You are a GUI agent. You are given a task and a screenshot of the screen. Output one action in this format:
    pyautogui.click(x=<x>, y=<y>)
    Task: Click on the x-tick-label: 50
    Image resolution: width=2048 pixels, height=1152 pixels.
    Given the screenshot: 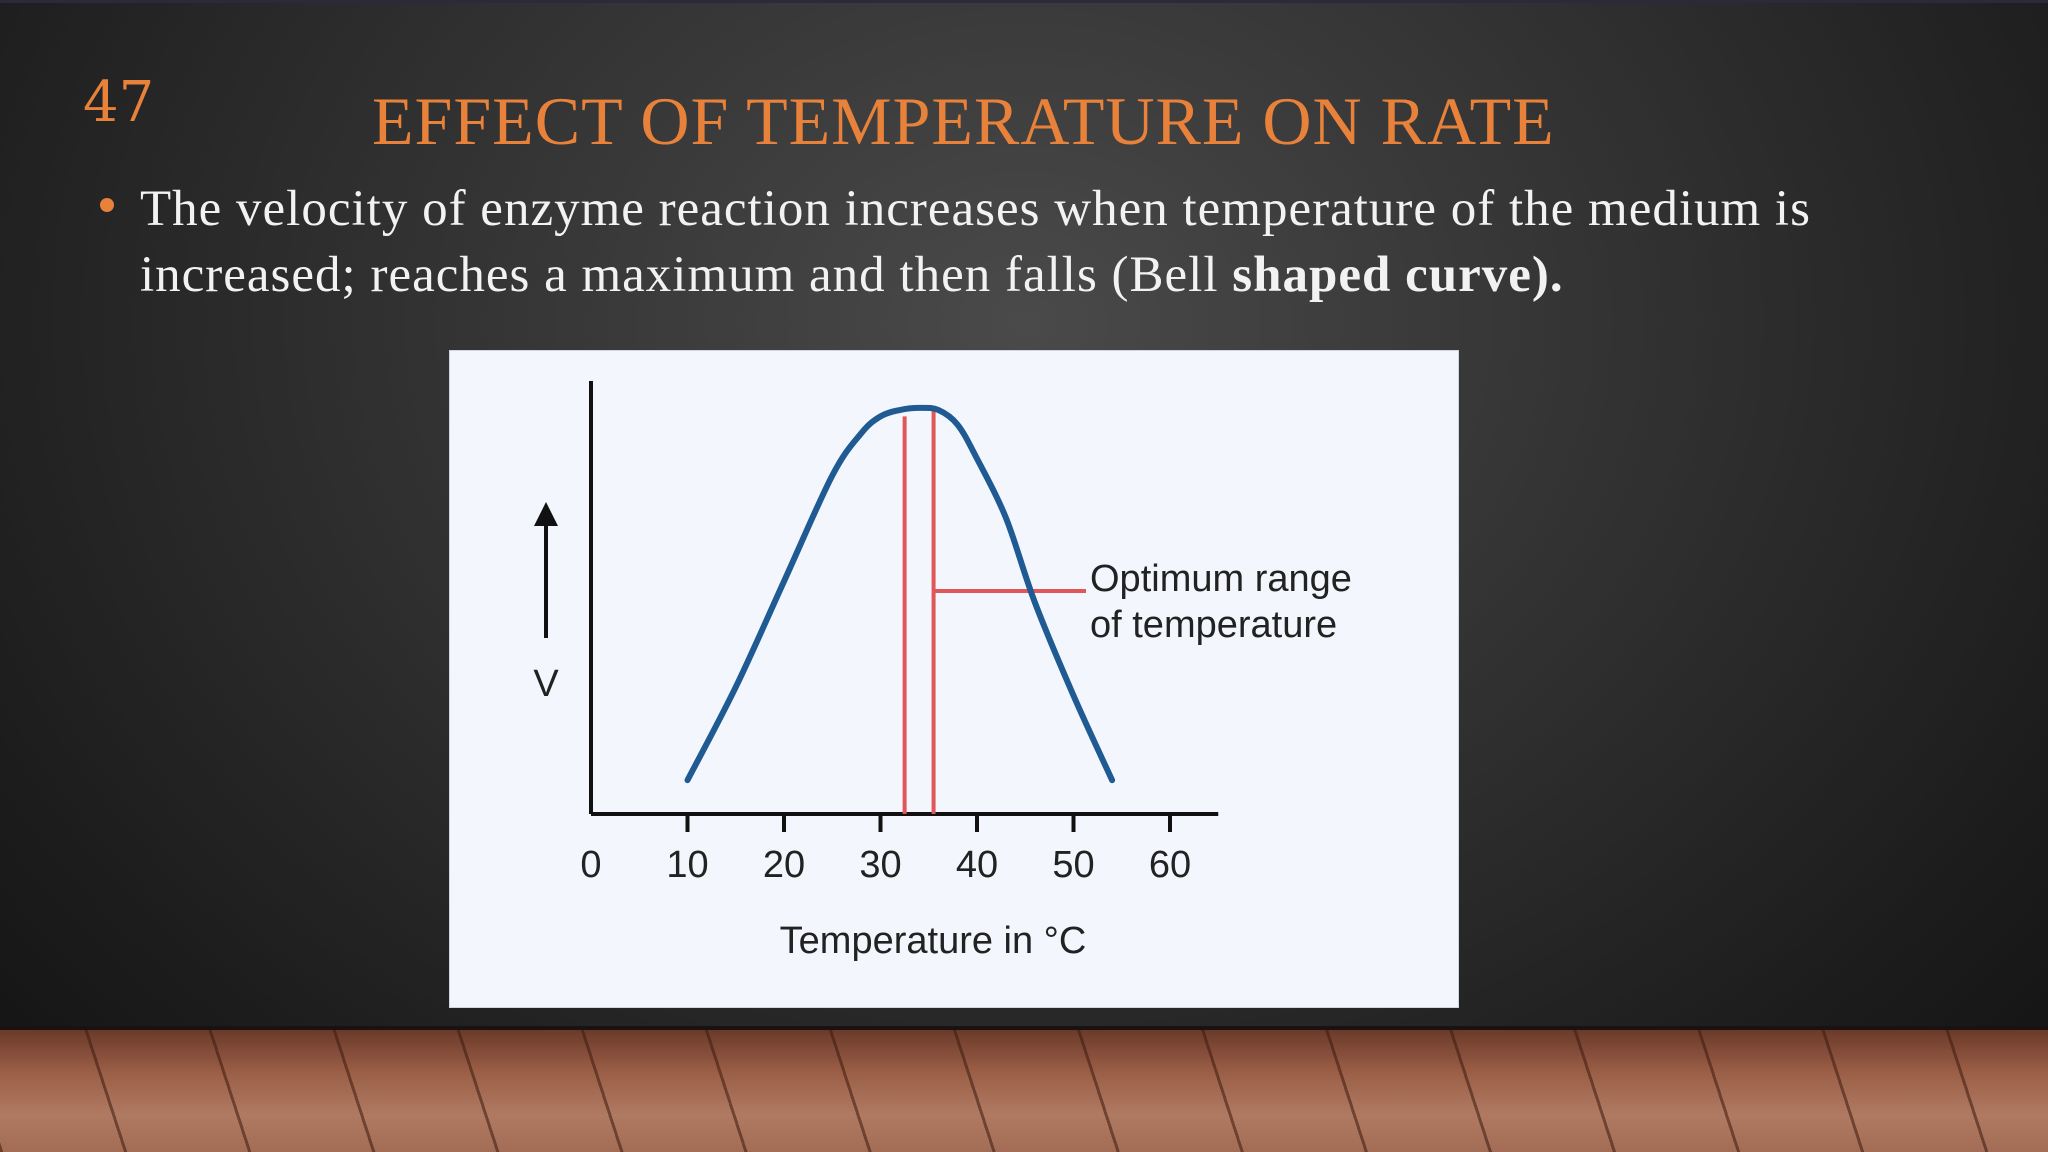 What is the action you would take?
    pyautogui.click(x=1073, y=865)
    